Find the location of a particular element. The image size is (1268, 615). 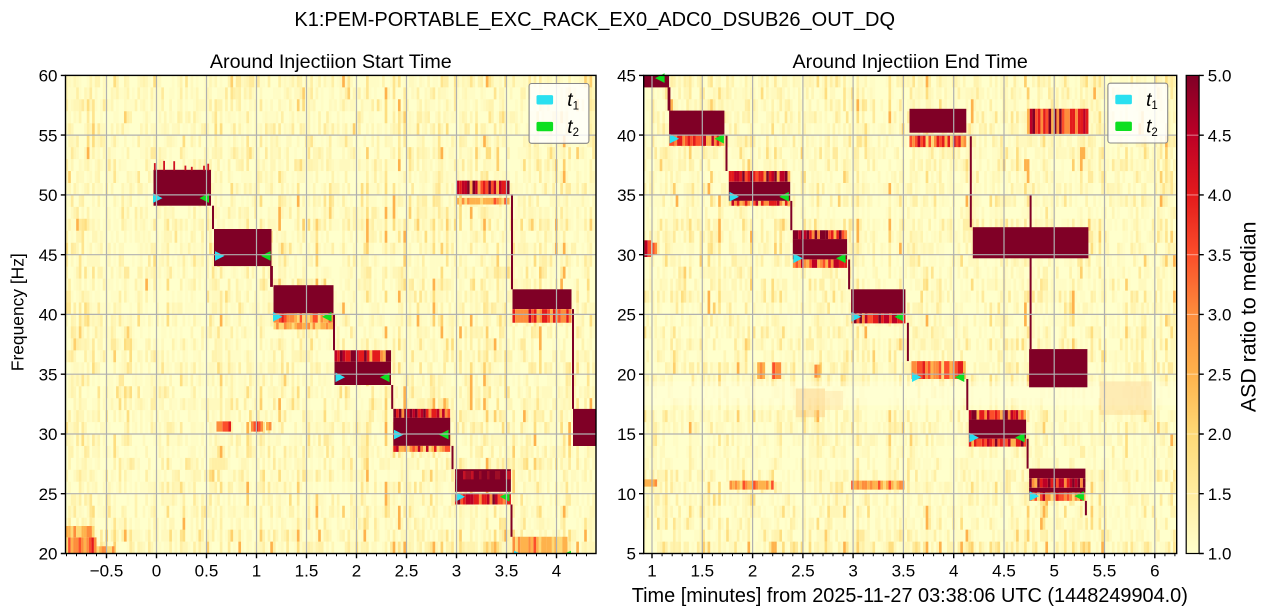

svg-text: 2.0 is located at coordinates (1220, 434).